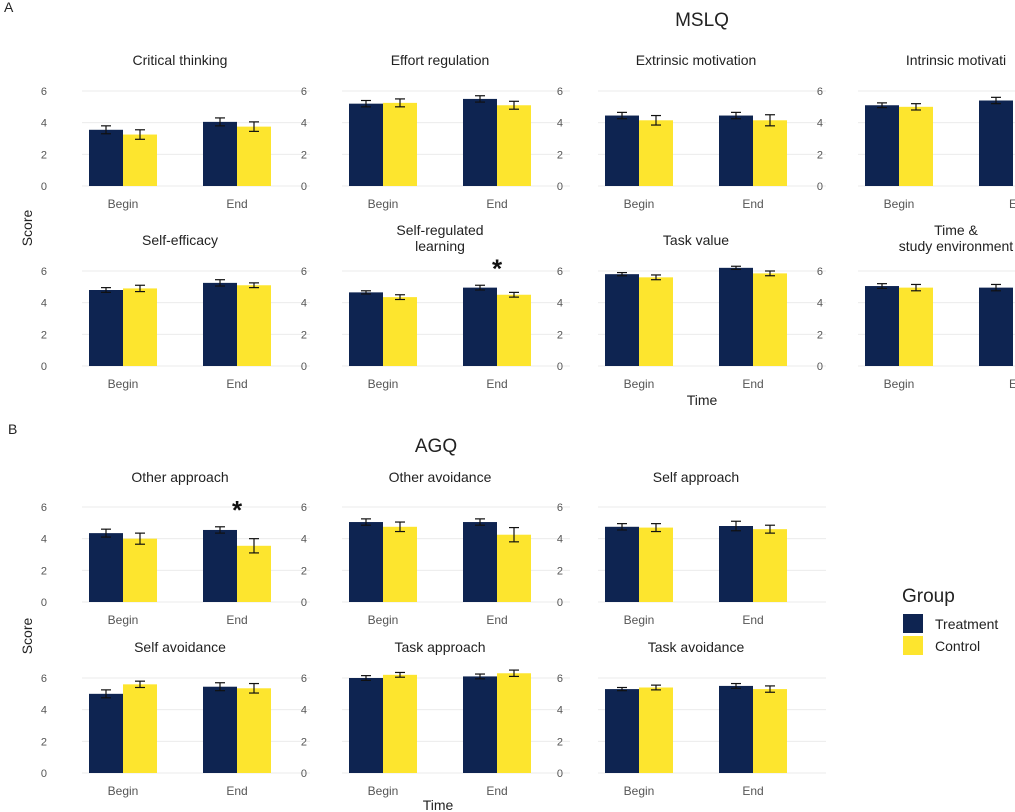 Image resolution: width=1015 pixels, height=812 pixels. What do you see at coordinates (702, 20) in the screenshot?
I see `section-a-title: MSLQ` at bounding box center [702, 20].